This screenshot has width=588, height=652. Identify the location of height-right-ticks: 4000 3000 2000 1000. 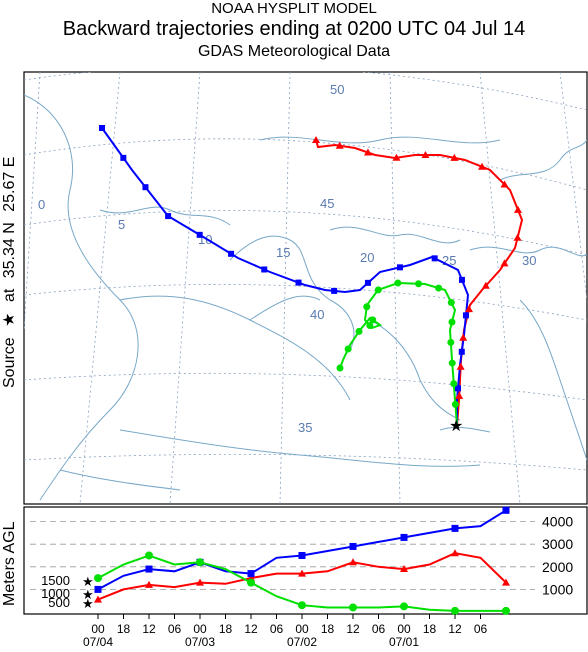
(557, 556).